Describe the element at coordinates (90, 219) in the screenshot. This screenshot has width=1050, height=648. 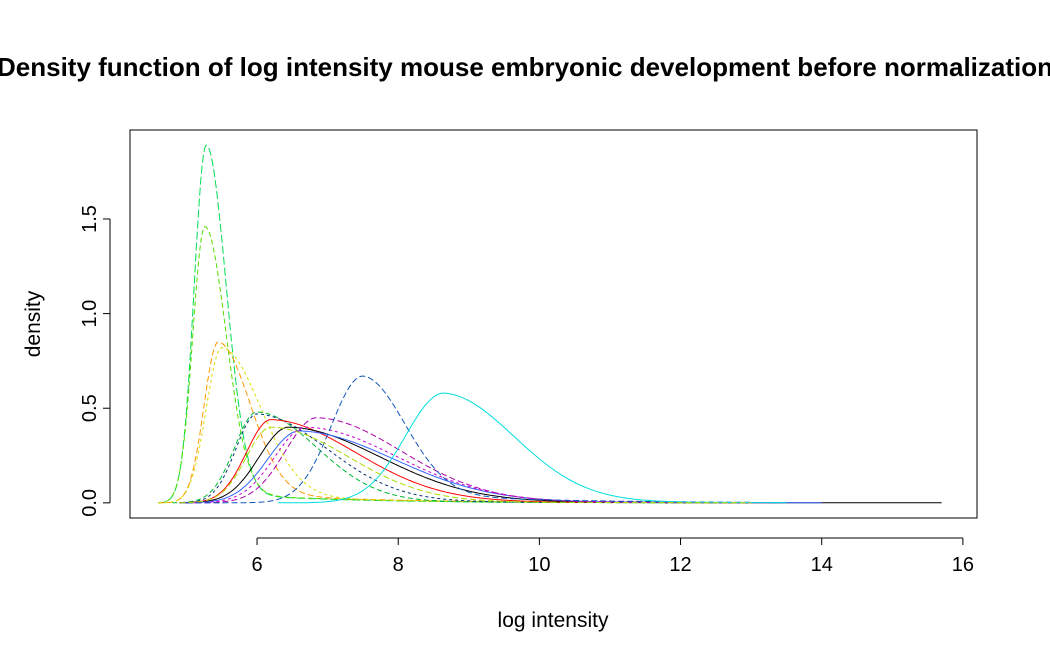
I see `y-tick-label: 1.5` at that location.